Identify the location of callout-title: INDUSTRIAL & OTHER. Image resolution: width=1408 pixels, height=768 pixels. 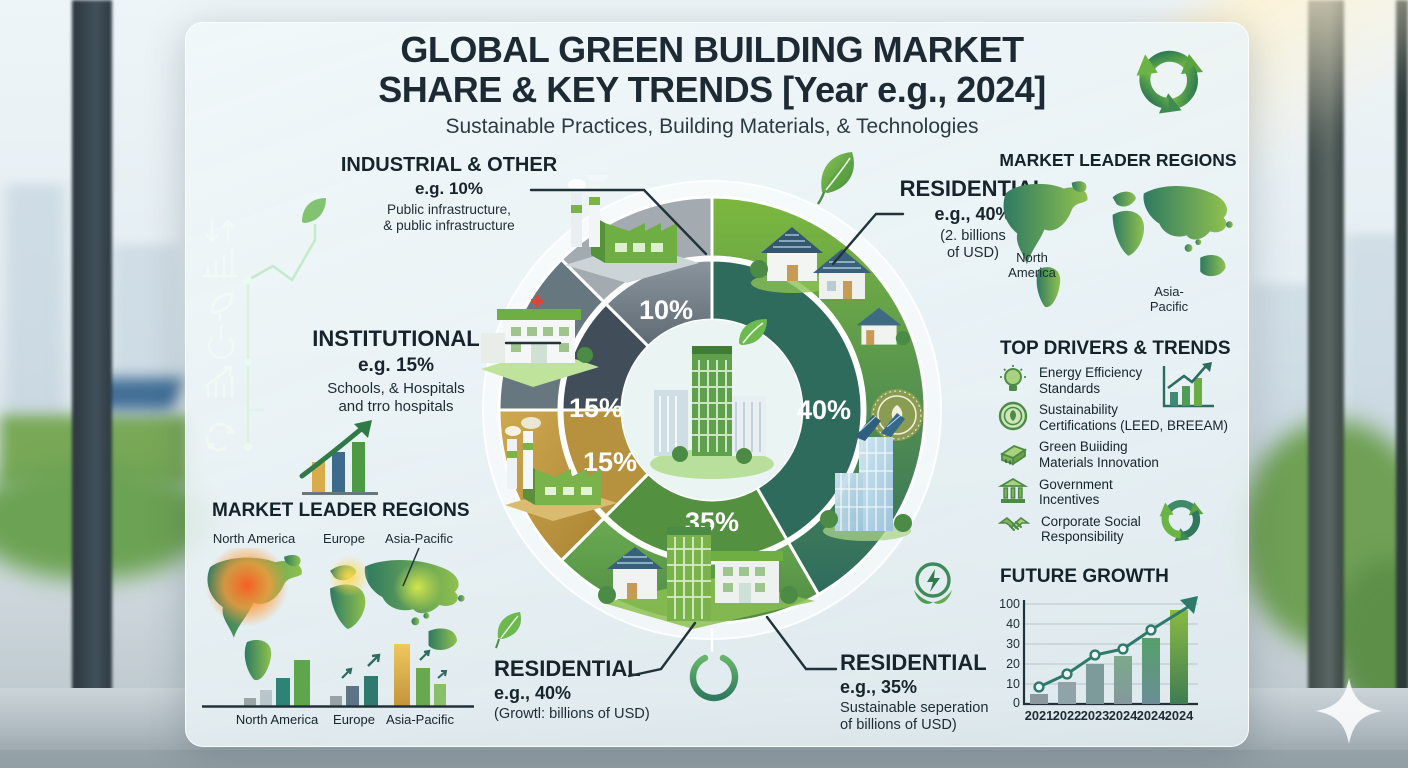
(449, 165).